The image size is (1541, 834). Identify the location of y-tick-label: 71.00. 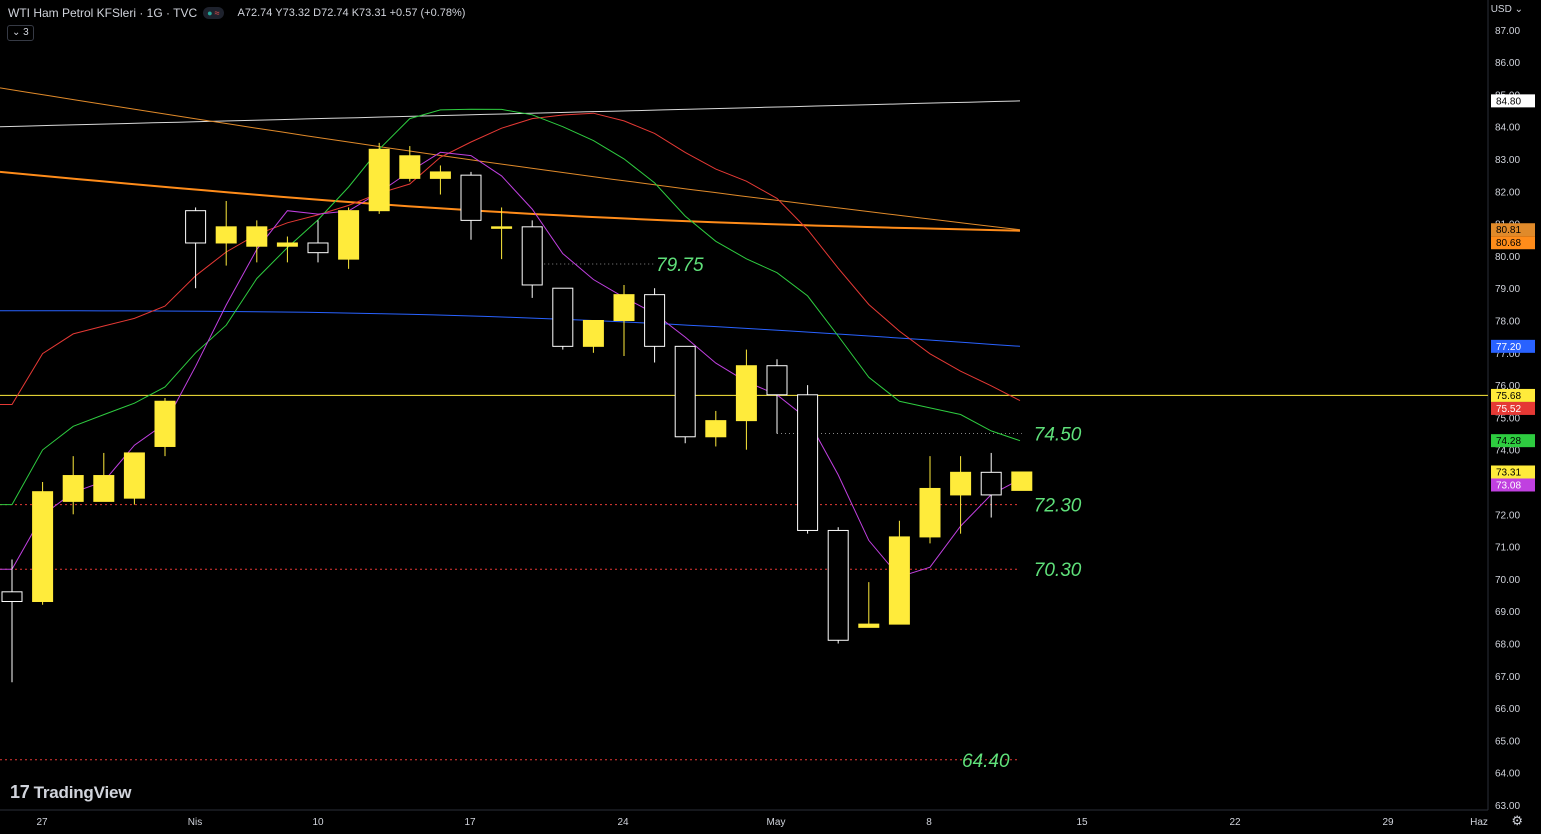
(1507, 548).